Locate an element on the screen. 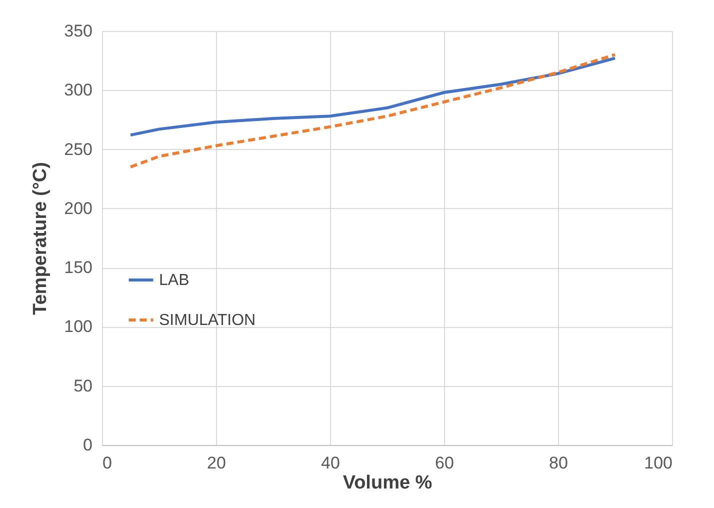 The height and width of the screenshot is (508, 714). y-tick-label: 250 is located at coordinates (78, 149).